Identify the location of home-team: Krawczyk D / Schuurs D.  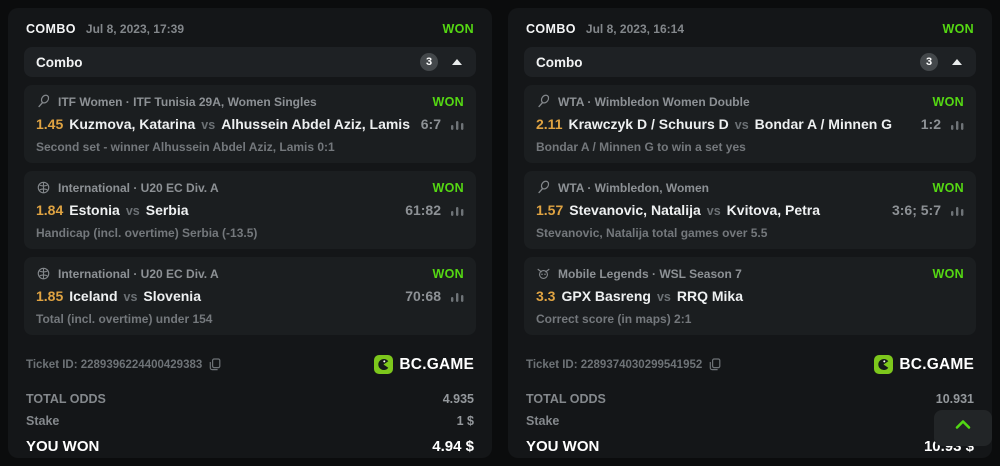
(648, 124).